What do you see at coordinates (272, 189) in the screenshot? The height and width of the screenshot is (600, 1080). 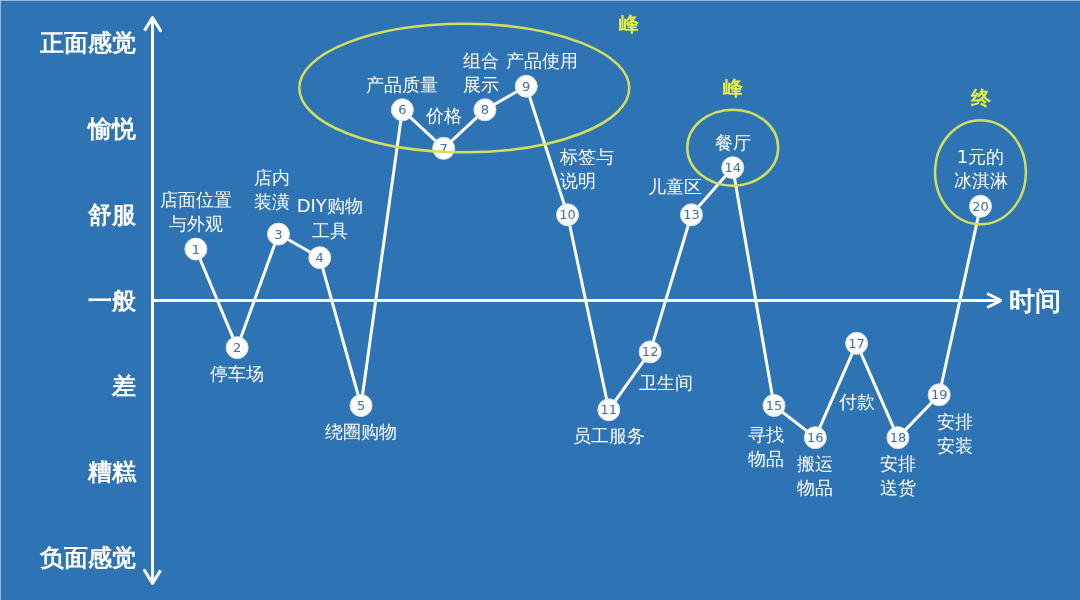 I see `x-tick-label: 店内装潢` at bounding box center [272, 189].